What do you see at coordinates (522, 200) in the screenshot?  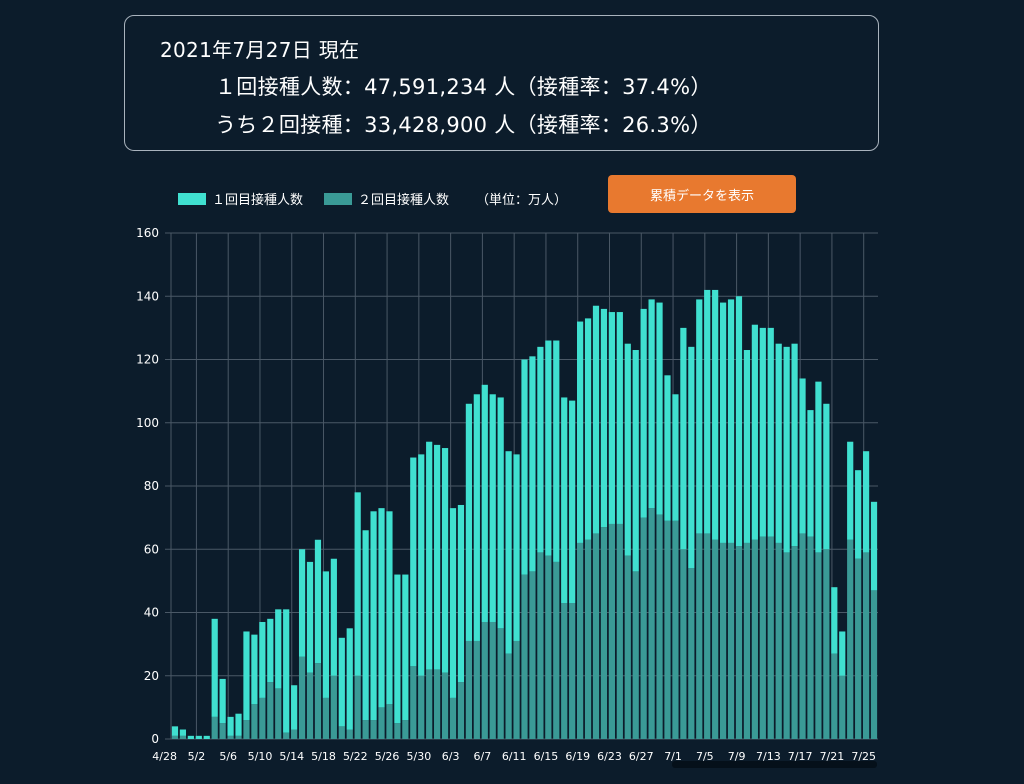 I see `unit-label: （単位：万人）` at bounding box center [522, 200].